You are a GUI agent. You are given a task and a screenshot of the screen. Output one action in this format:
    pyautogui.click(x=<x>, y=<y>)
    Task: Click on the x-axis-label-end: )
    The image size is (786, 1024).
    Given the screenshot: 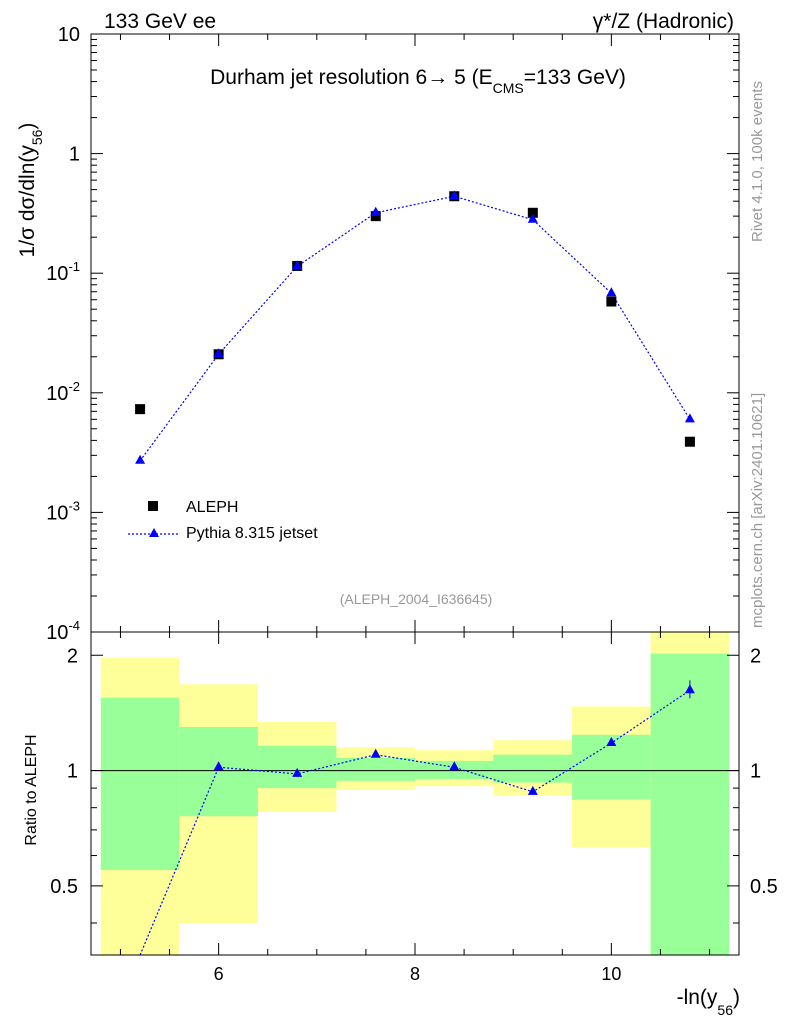 What is the action you would take?
    pyautogui.click(x=736, y=997)
    